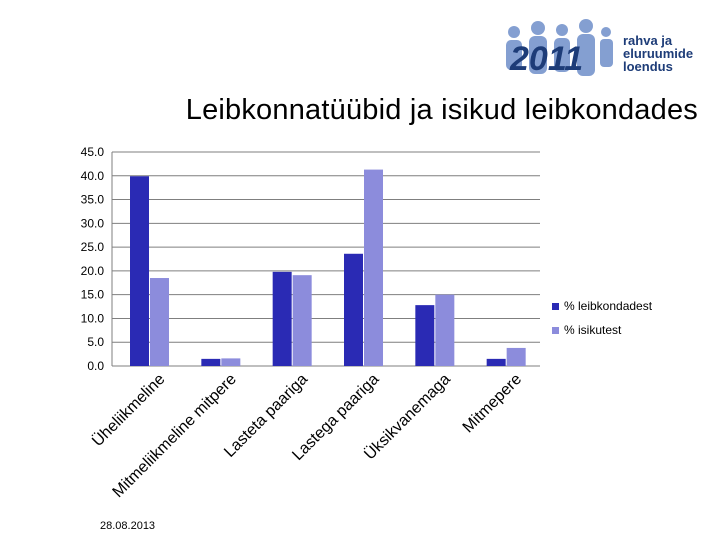  I want to click on y-tick-label: 25.0, so click(93, 247).